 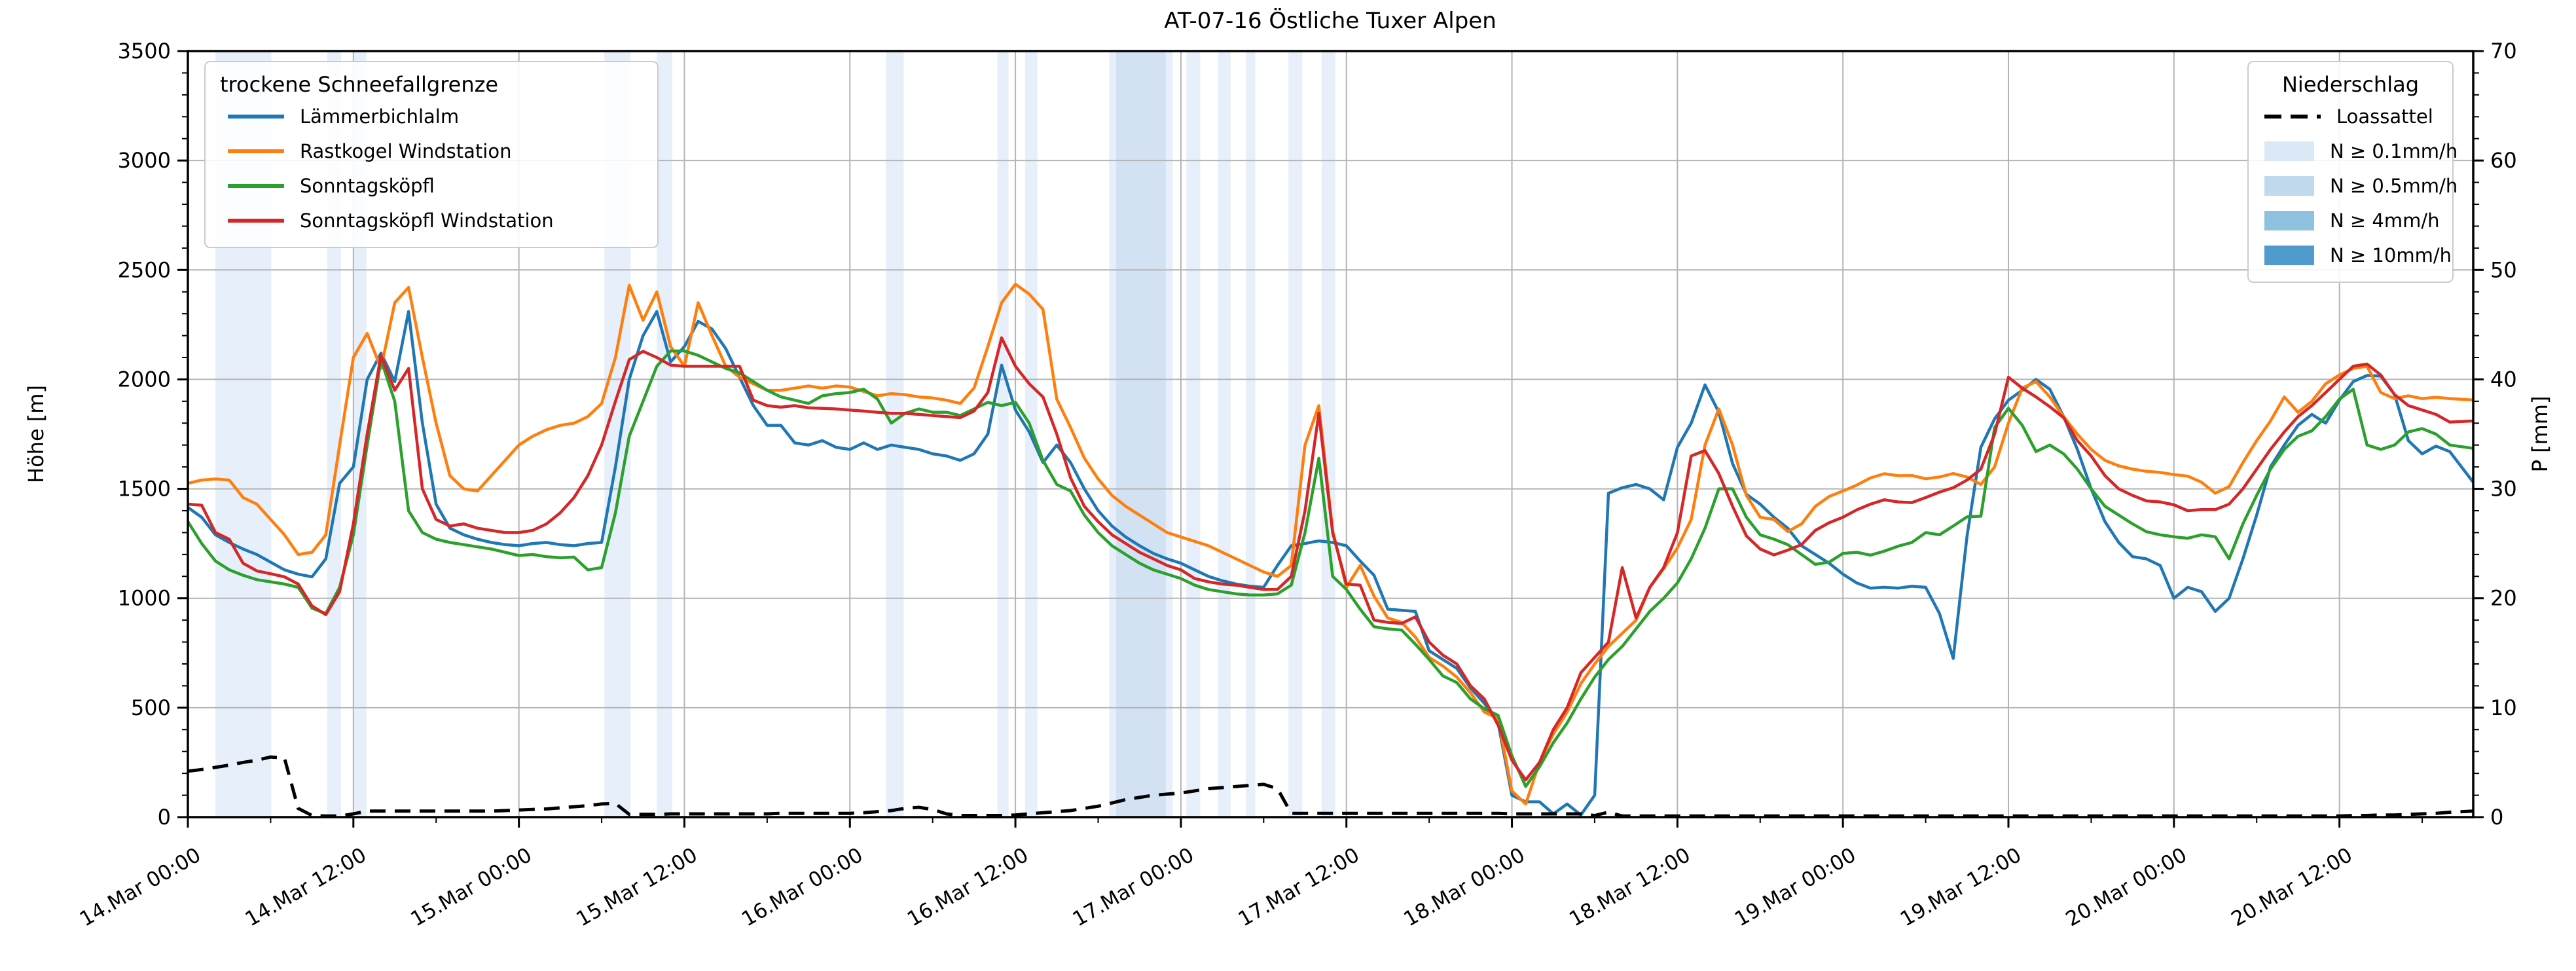 What do you see at coordinates (2503, 51) in the screenshot?
I see `right-tick-label: 70` at bounding box center [2503, 51].